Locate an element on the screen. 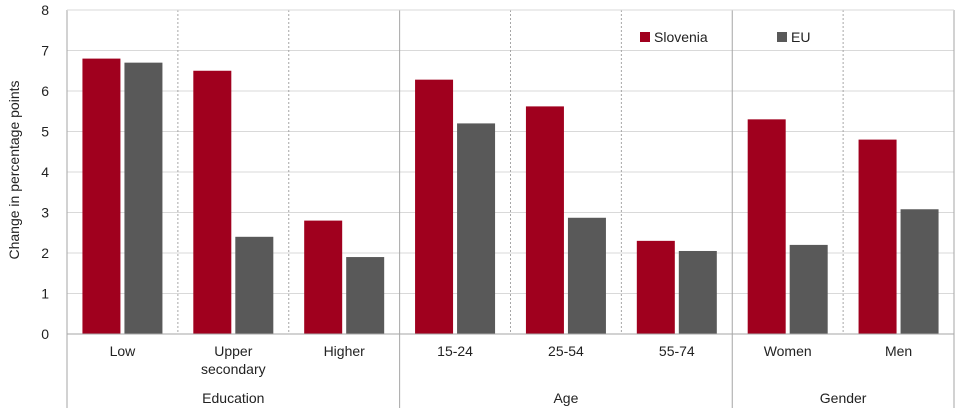 This screenshot has width=960, height=410. x-tick-label: 15-24 is located at coordinates (455, 351).